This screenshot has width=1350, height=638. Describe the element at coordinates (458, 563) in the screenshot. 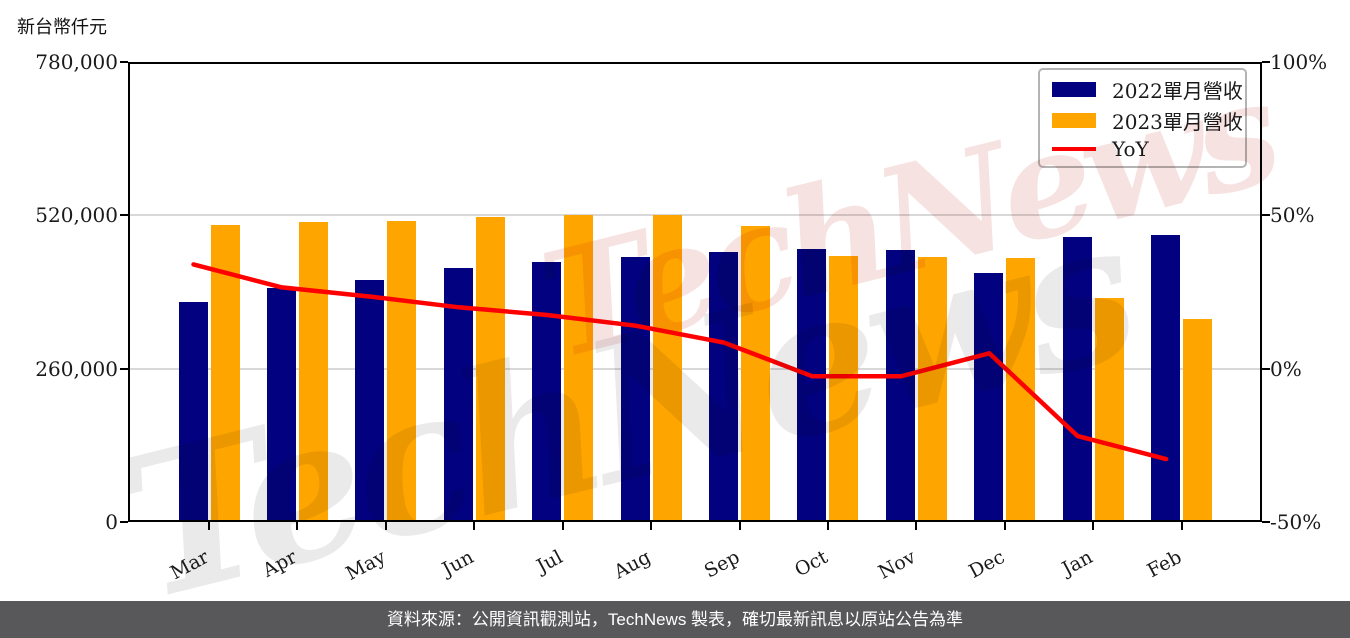

I see `x-tick-label-jun: Jun` at that location.